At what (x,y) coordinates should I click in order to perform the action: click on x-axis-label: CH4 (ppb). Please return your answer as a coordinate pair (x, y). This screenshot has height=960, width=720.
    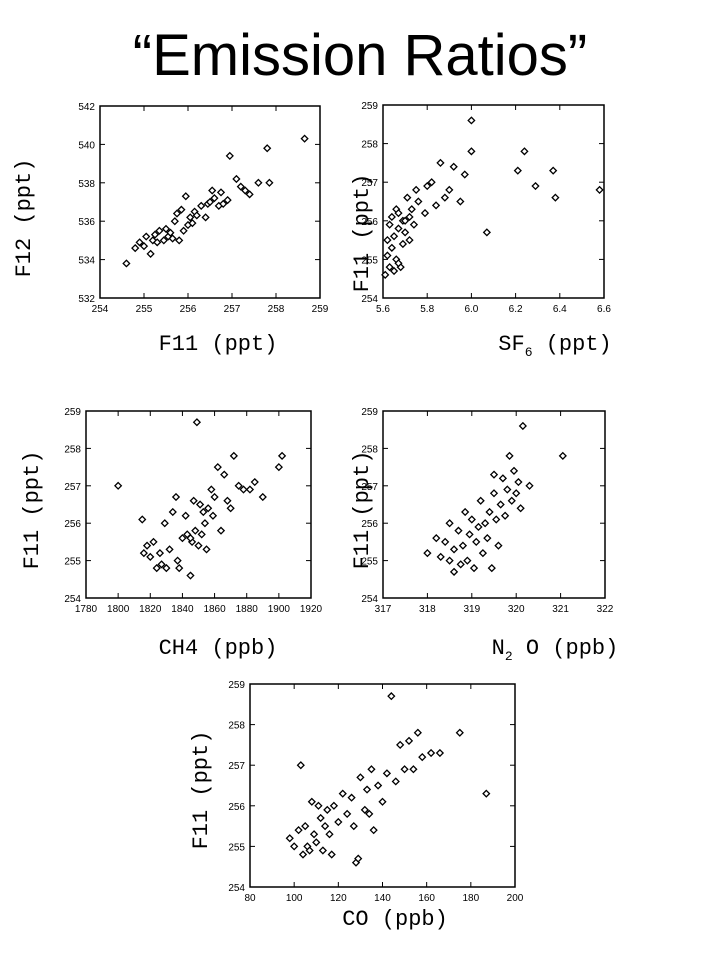
    Looking at the image, I should click on (218, 648).